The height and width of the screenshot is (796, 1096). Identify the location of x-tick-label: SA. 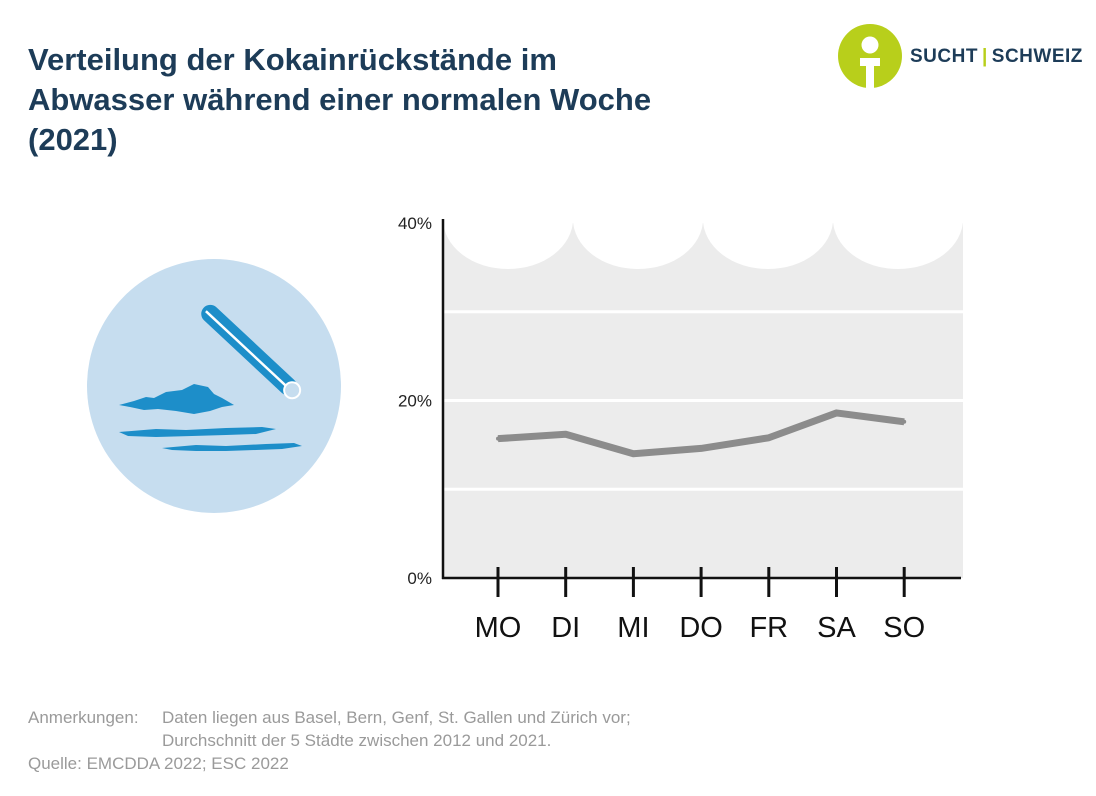
(836, 628).